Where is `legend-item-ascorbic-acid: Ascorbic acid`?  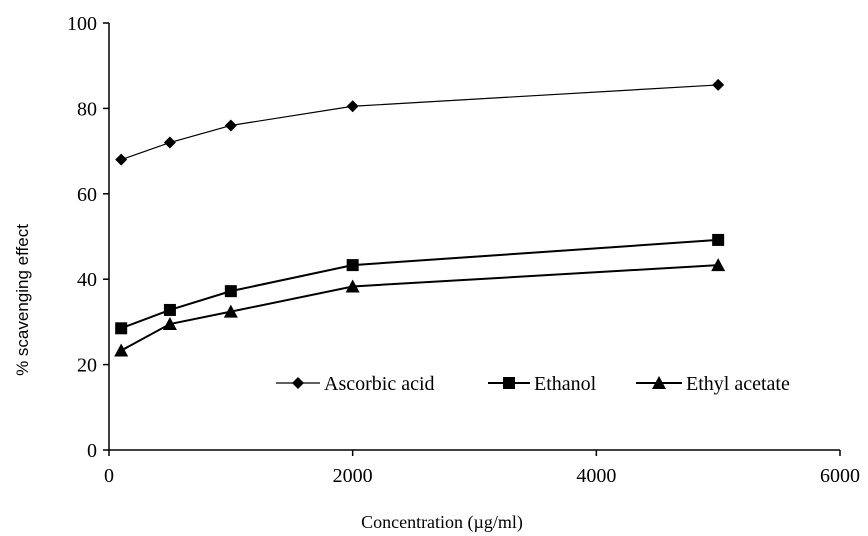 legend-item-ascorbic-acid: Ascorbic acid is located at coordinates (355, 384).